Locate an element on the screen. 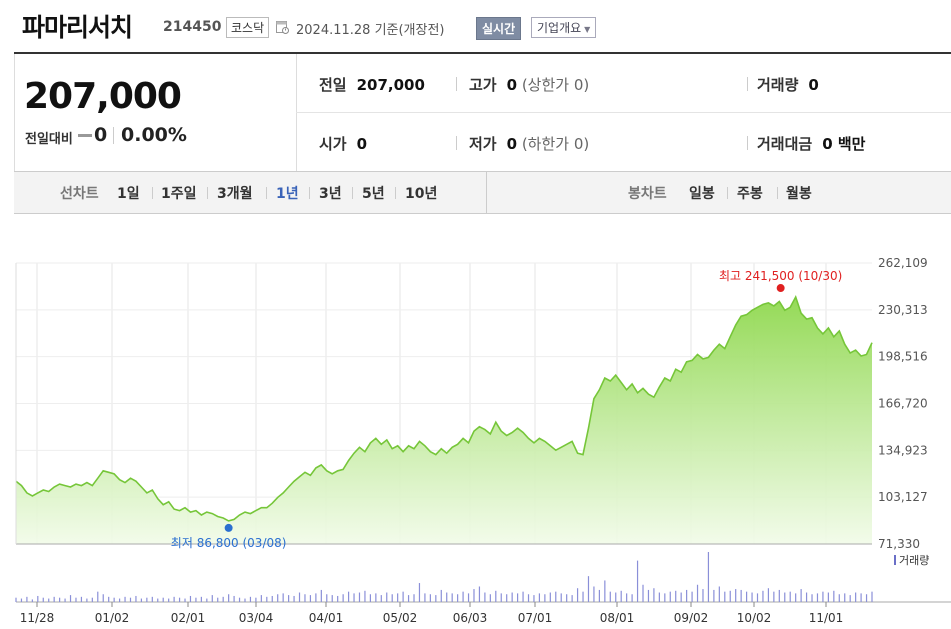  tab-5y: 5년 is located at coordinates (373, 194).